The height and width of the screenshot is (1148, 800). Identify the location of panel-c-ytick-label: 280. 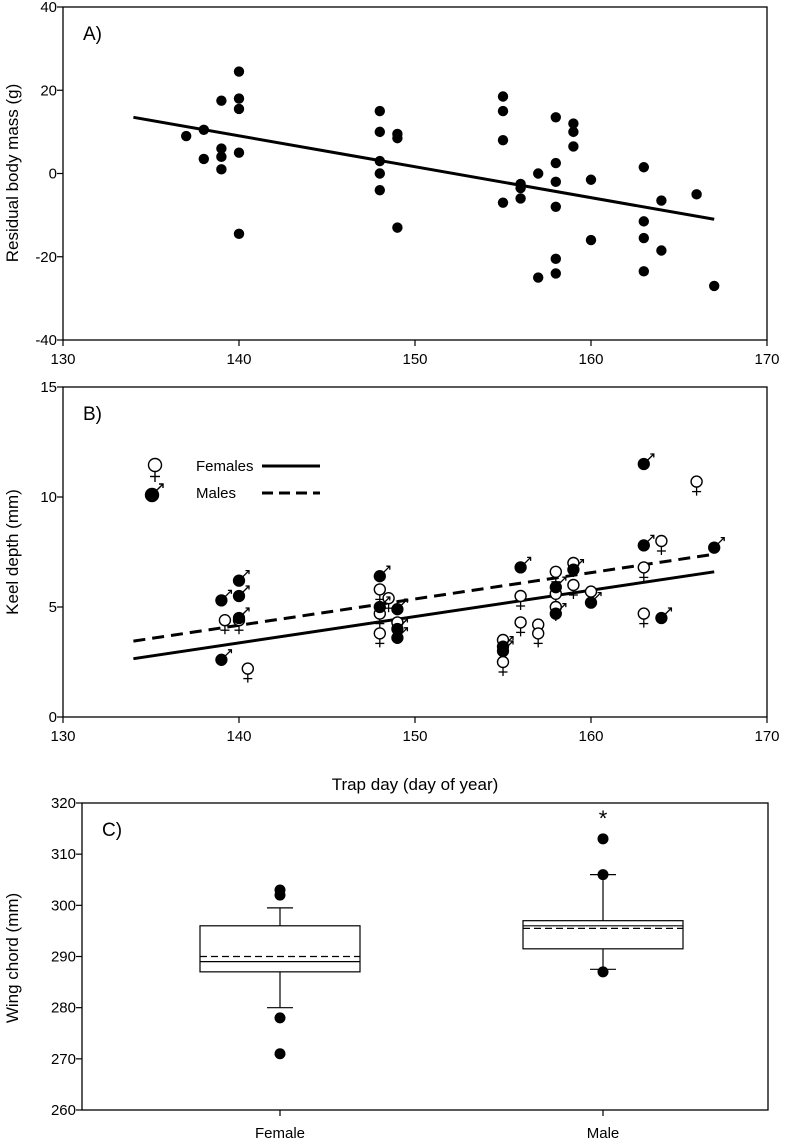
(63, 1008).